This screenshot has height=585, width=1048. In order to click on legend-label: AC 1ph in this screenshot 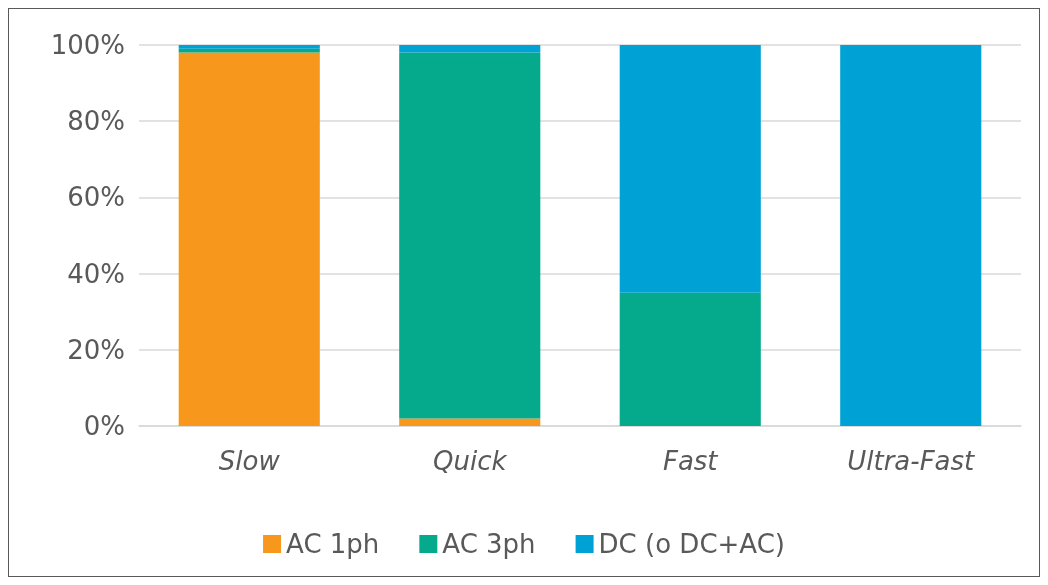, I will do `click(333, 544)`.